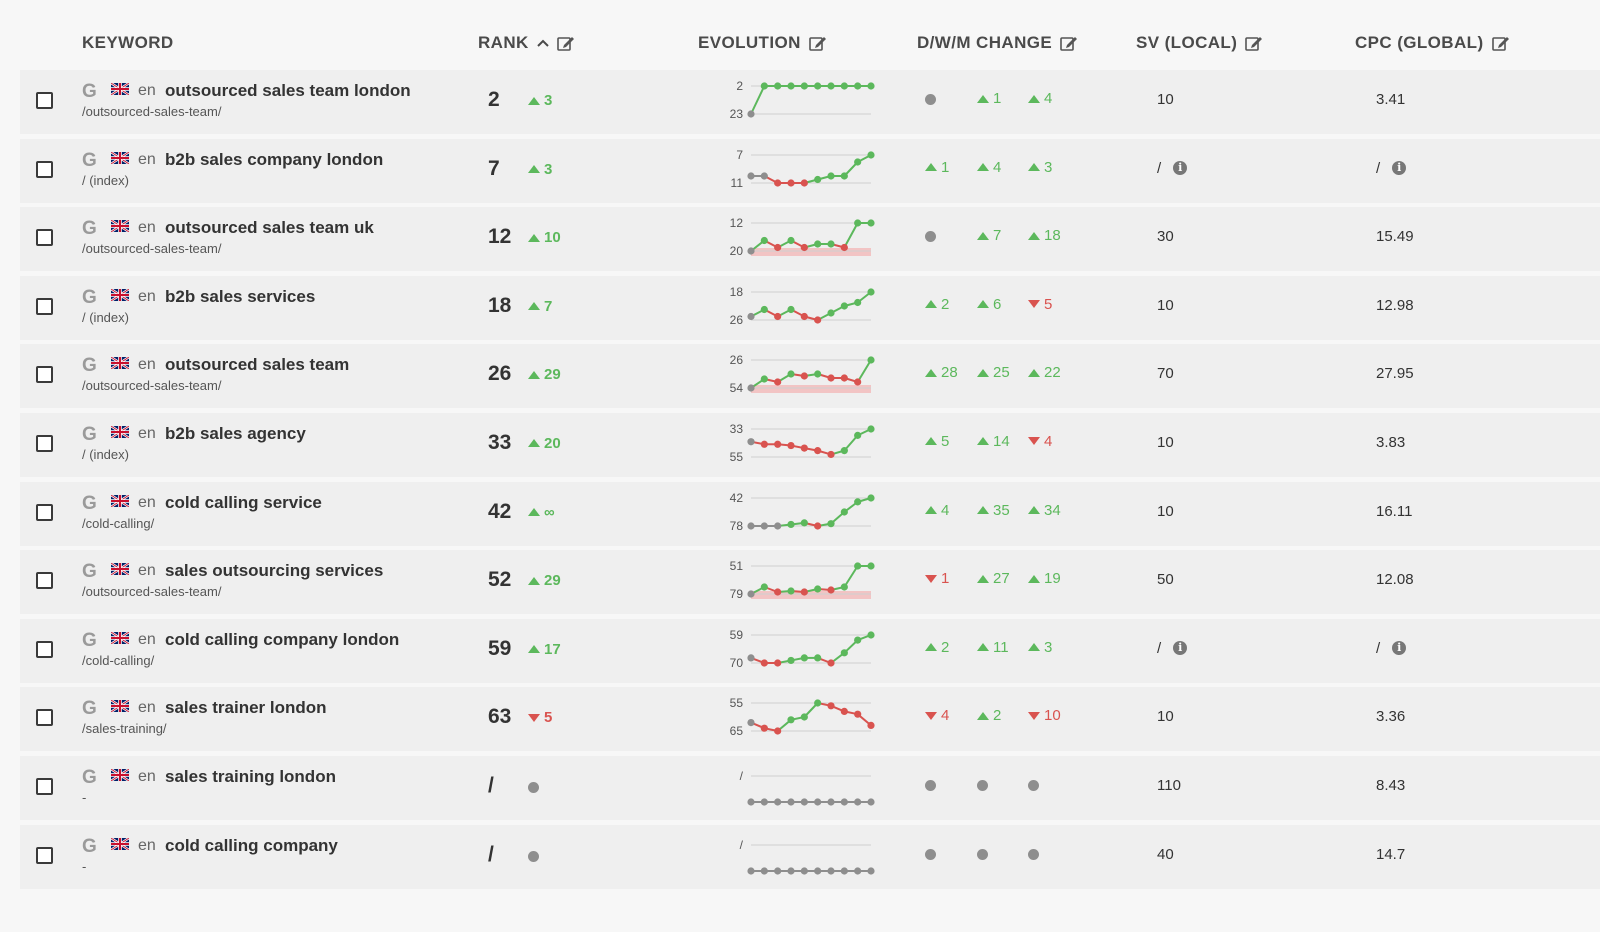  What do you see at coordinates (552, 581) in the screenshot?
I see `change-value: 29` at bounding box center [552, 581].